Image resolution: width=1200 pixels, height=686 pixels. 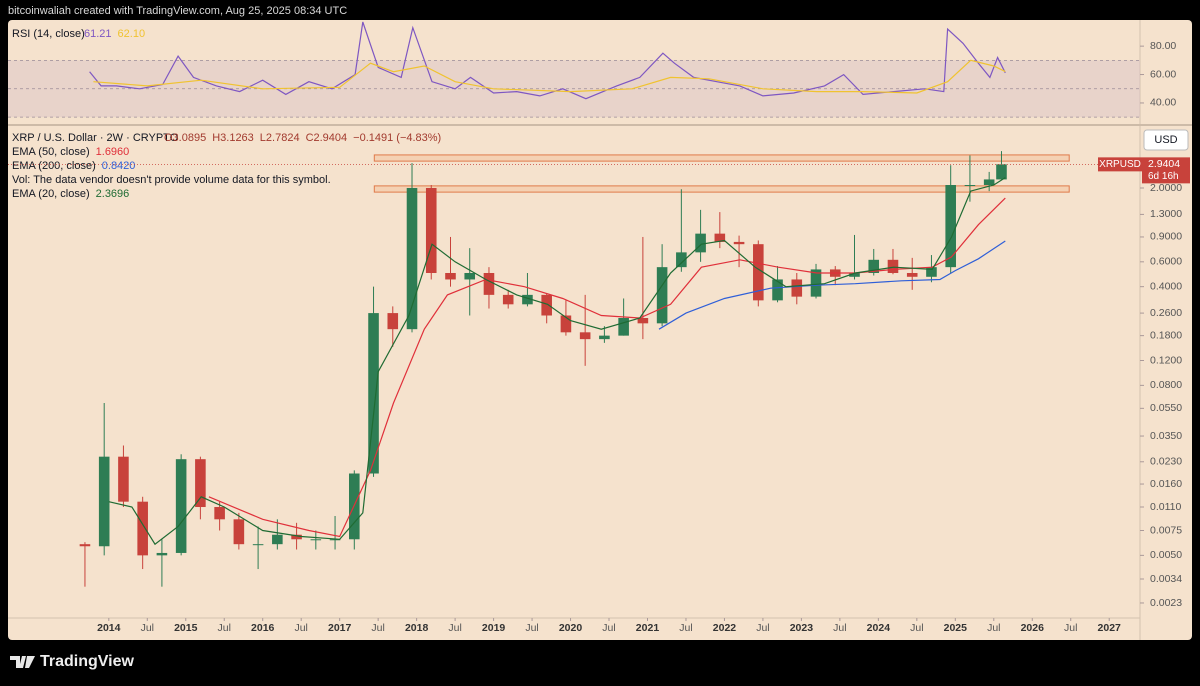 I want to click on x-tick-label: 2017, so click(x=340, y=628).